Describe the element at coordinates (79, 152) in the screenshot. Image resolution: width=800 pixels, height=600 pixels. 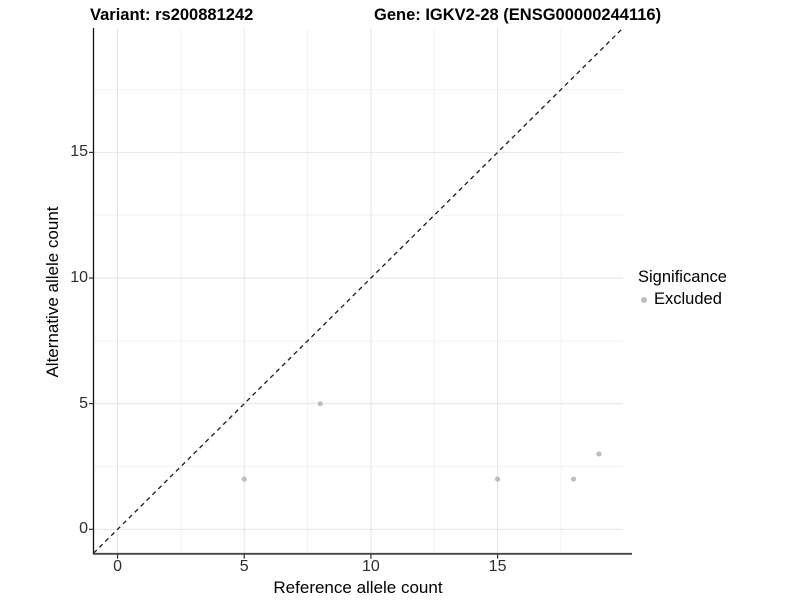
I see `y-tick-label: 15` at that location.